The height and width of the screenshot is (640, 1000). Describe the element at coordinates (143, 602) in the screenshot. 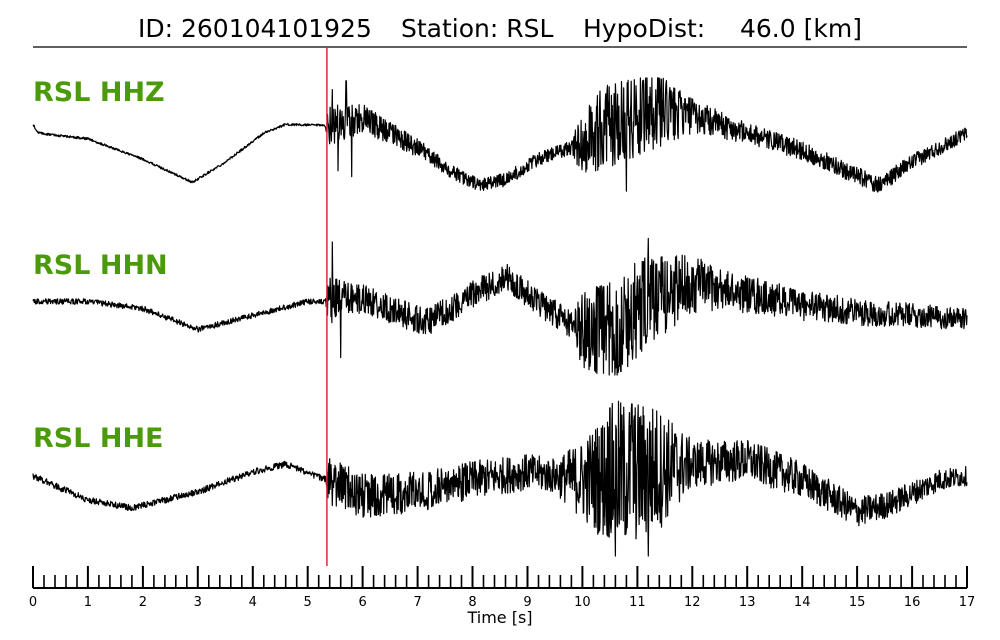

I see `tick-label: 2` at that location.